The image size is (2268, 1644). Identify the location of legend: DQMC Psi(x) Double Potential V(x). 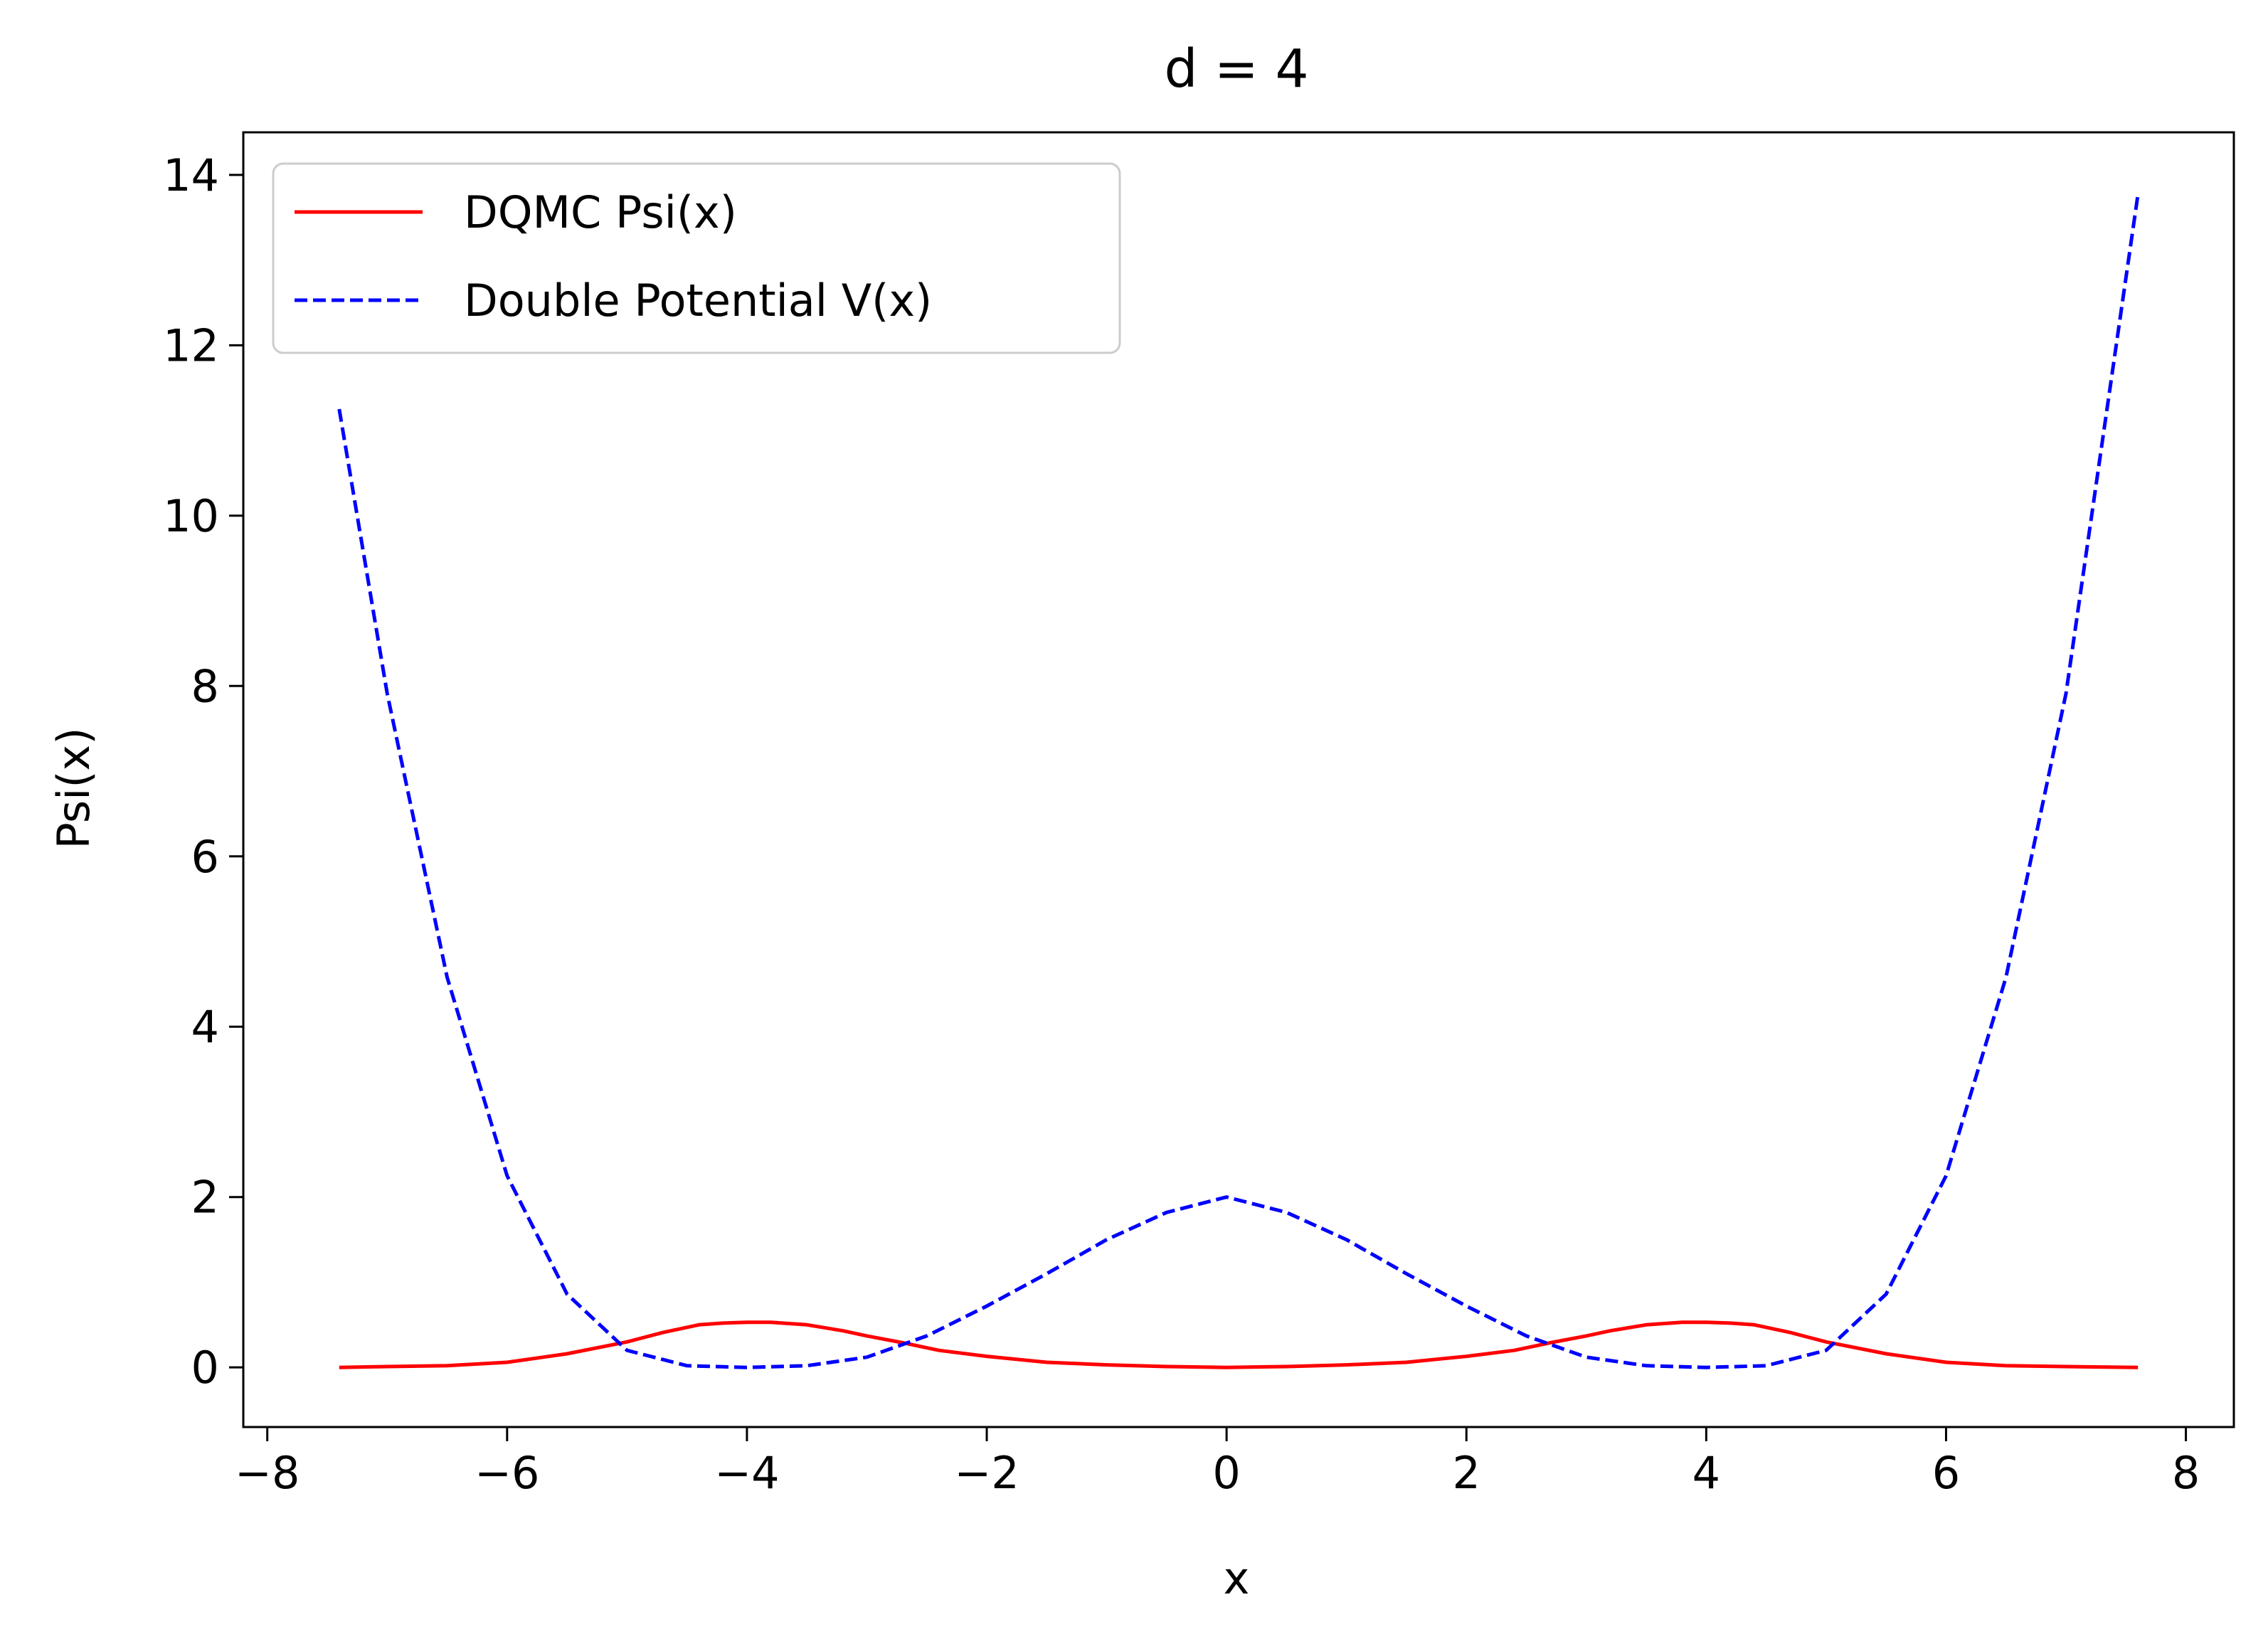
(697, 258).